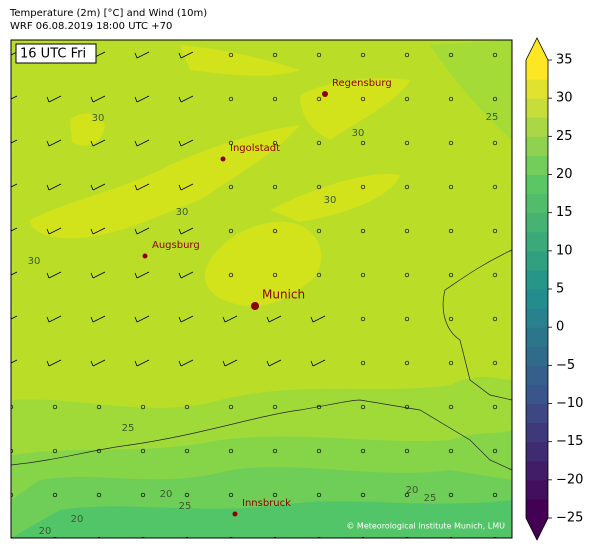 This screenshot has height=556, width=599. Describe the element at coordinates (537, 49) in the screenshot. I see `colorbar-extend-top` at that location.